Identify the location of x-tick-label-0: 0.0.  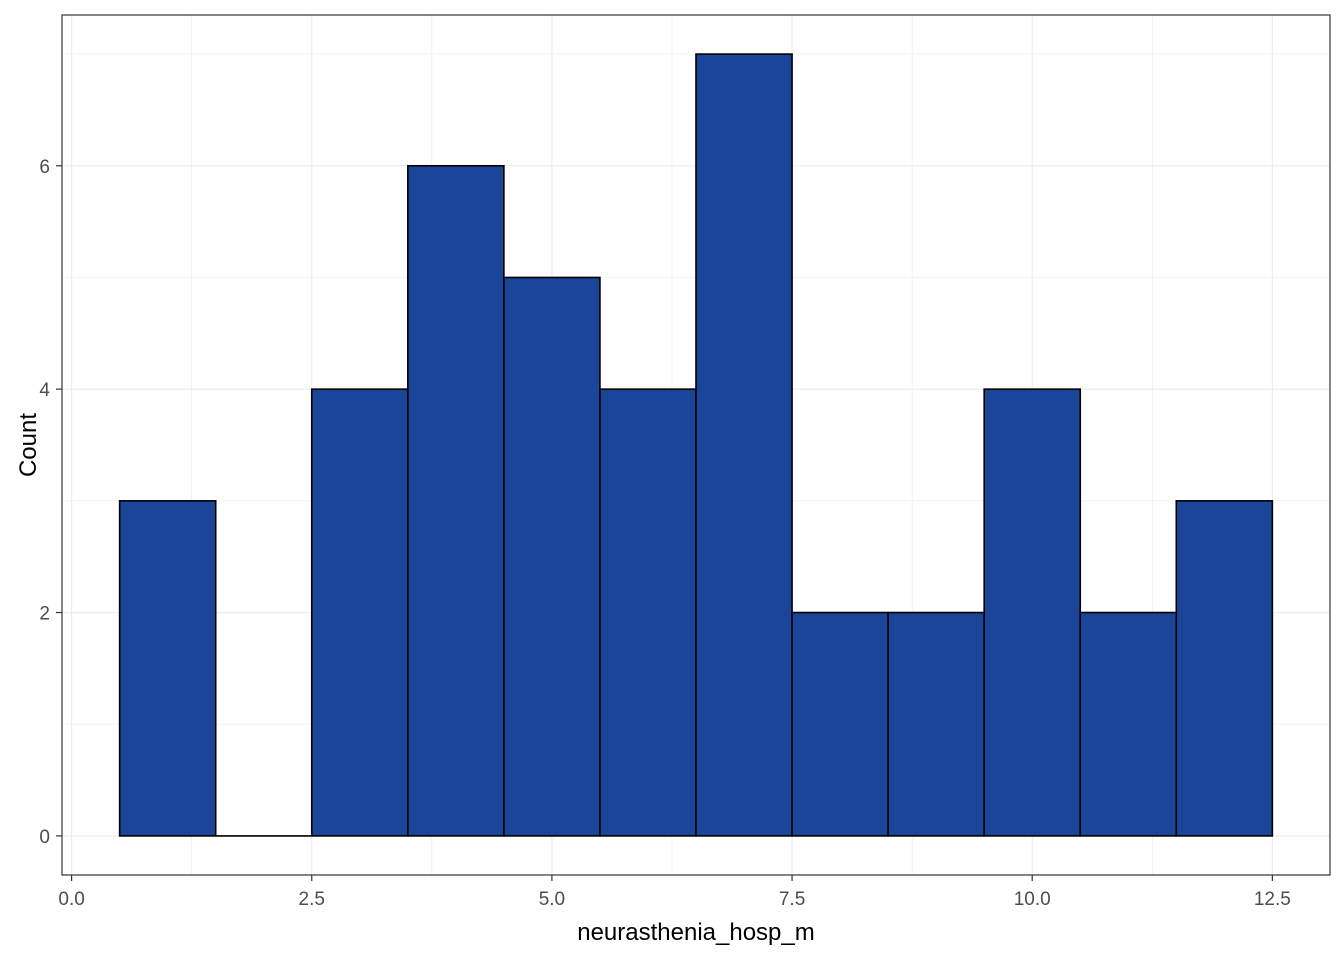
(71, 899).